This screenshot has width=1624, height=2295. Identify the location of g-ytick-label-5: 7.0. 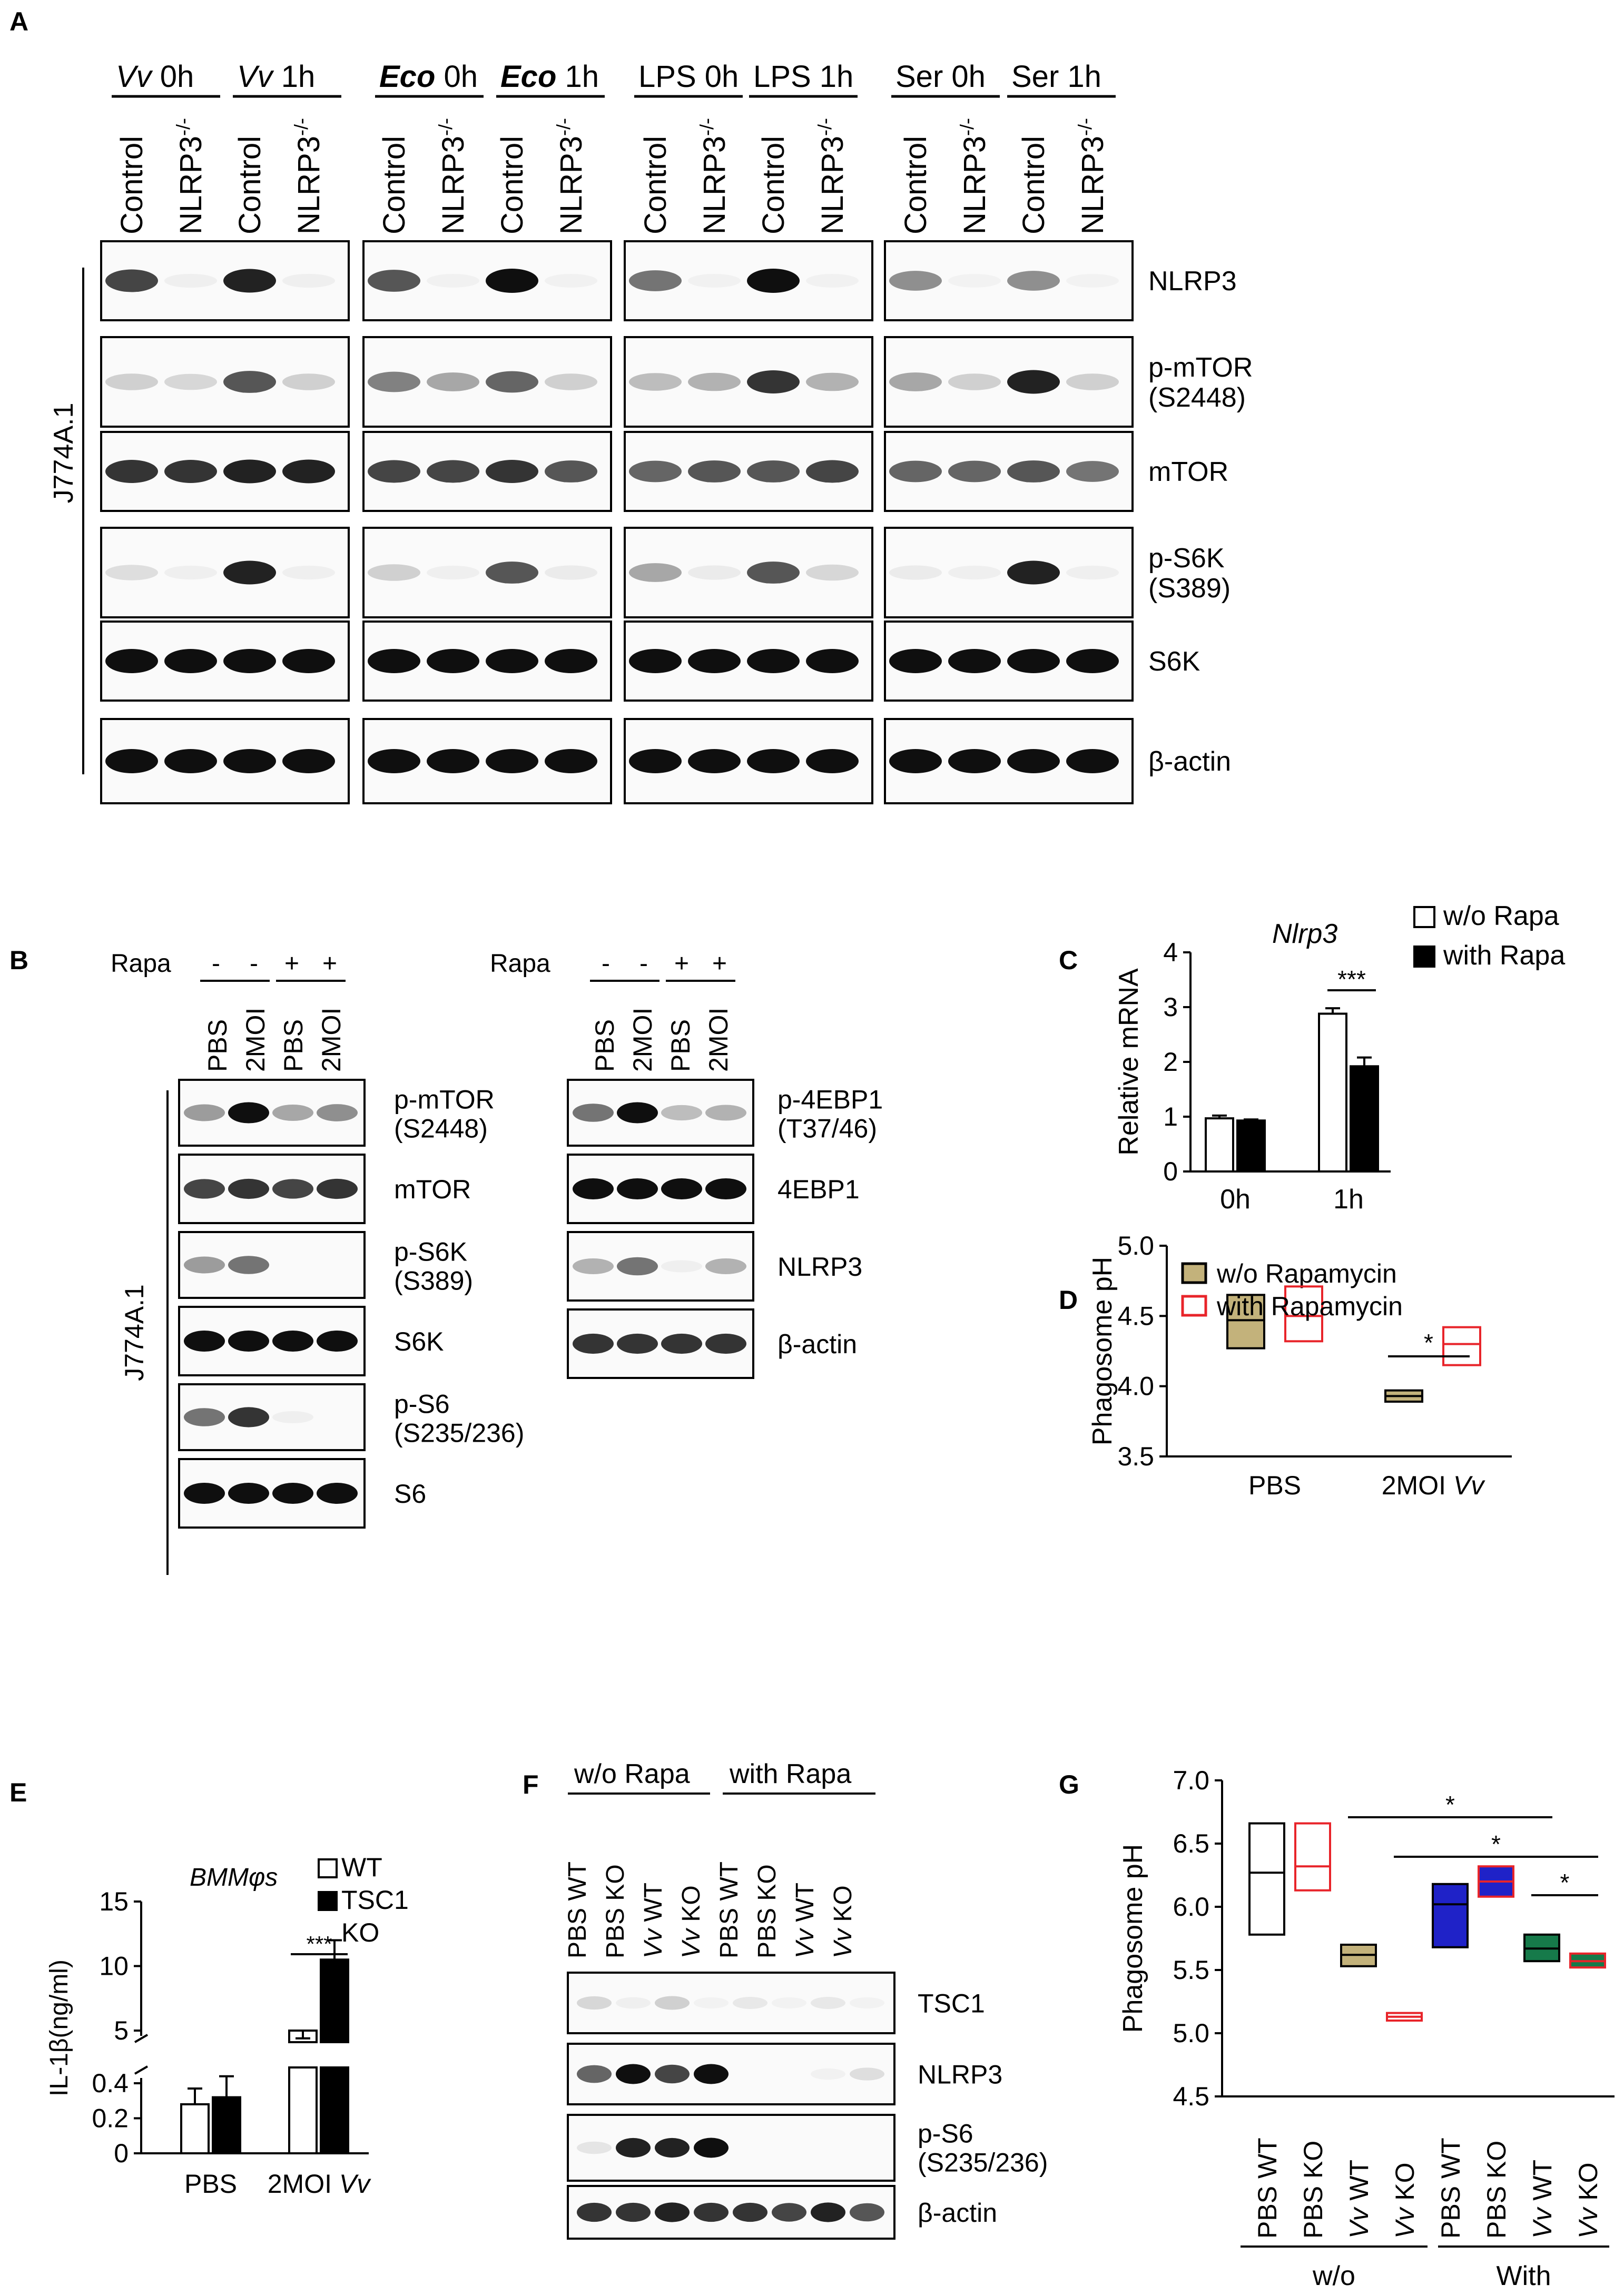
(1191, 1781).